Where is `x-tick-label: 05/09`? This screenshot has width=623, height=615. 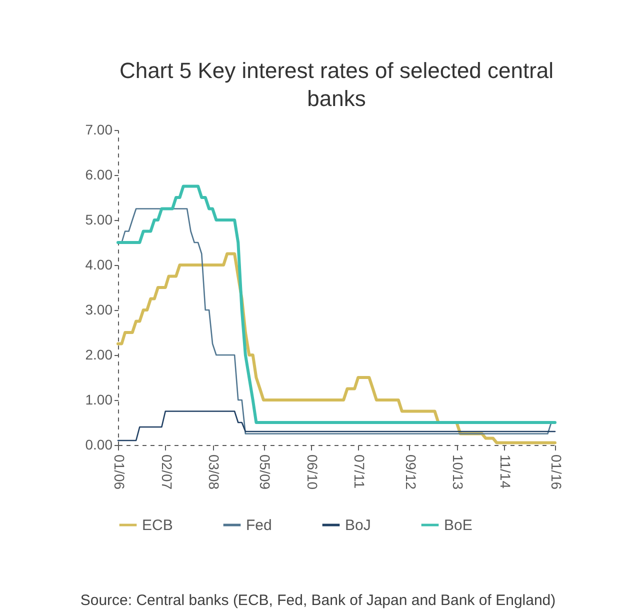 x-tick-label: 05/09 is located at coordinates (265, 472).